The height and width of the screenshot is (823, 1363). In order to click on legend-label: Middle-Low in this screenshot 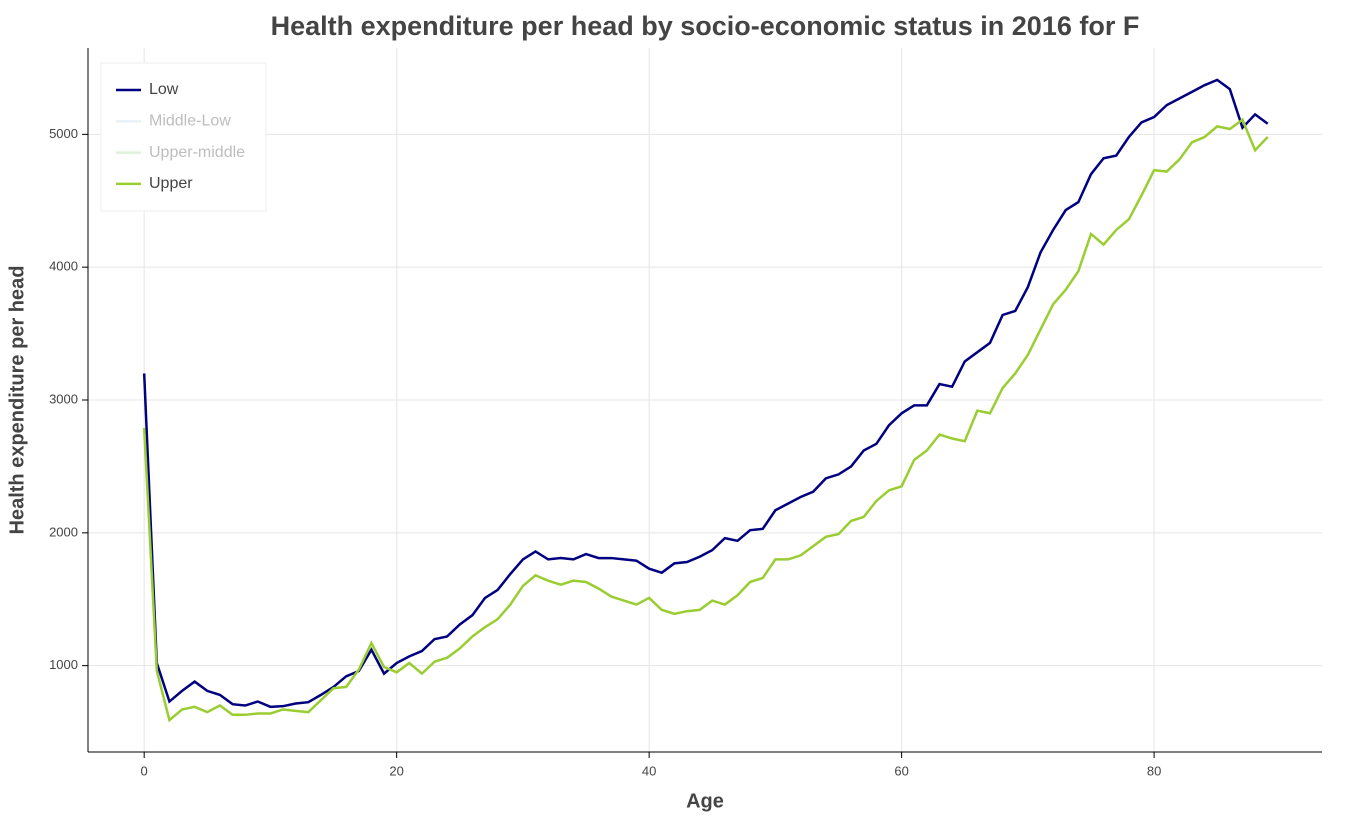, I will do `click(190, 121)`.